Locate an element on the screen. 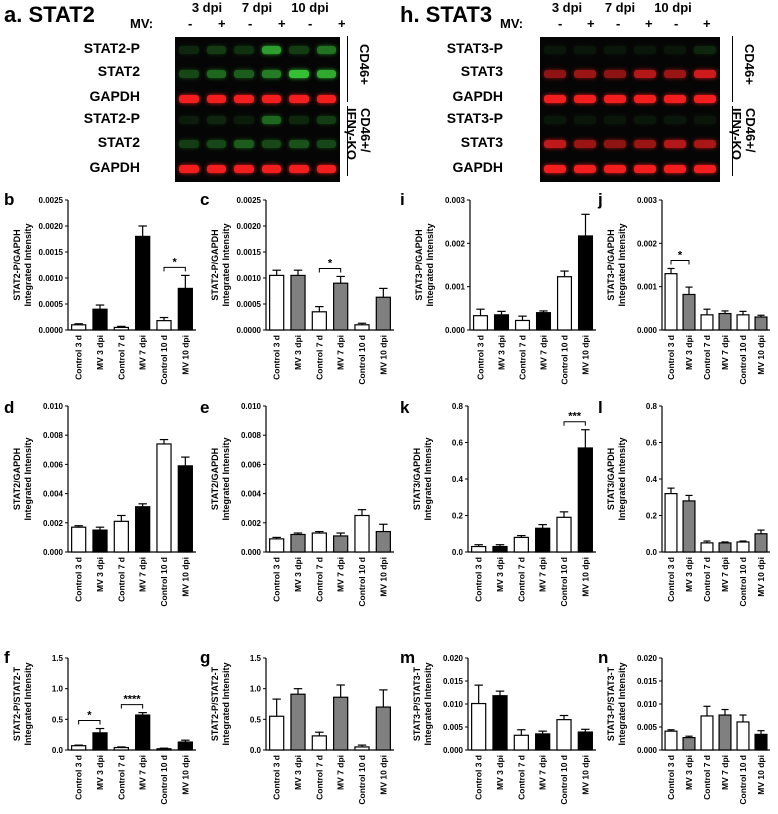 Image resolution: width=778 pixels, height=814 pixels. y-tick-label: 0.0015 is located at coordinates (51, 252).